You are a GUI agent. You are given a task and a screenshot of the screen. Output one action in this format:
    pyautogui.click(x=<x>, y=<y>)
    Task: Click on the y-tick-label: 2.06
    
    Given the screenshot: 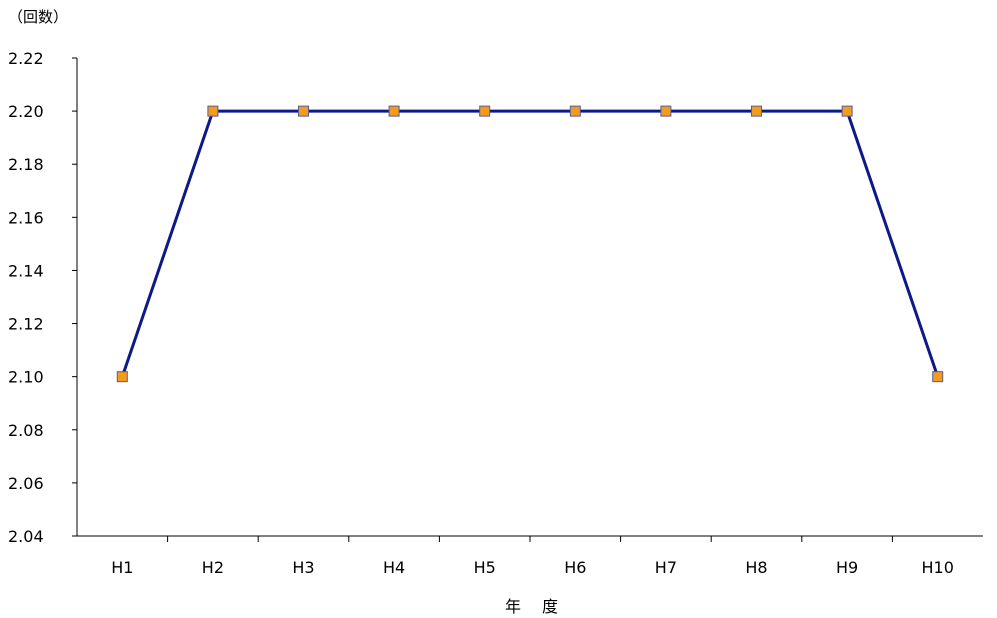 What is the action you would take?
    pyautogui.click(x=26, y=483)
    